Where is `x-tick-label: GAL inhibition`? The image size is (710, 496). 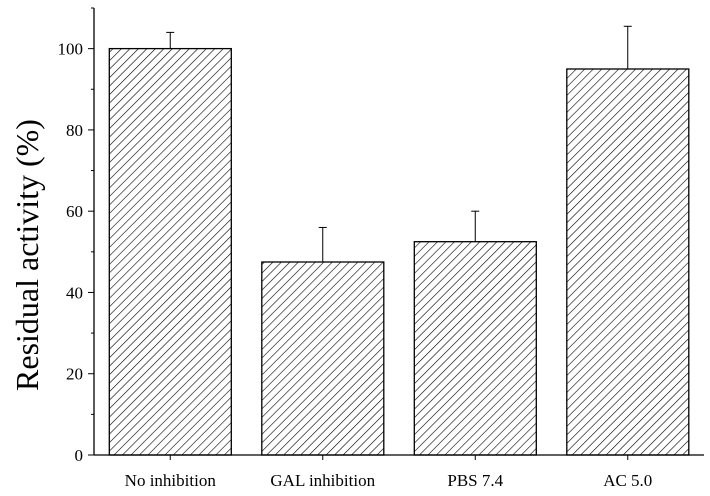
x-tick-label: GAL inhibition is located at coordinates (322, 480).